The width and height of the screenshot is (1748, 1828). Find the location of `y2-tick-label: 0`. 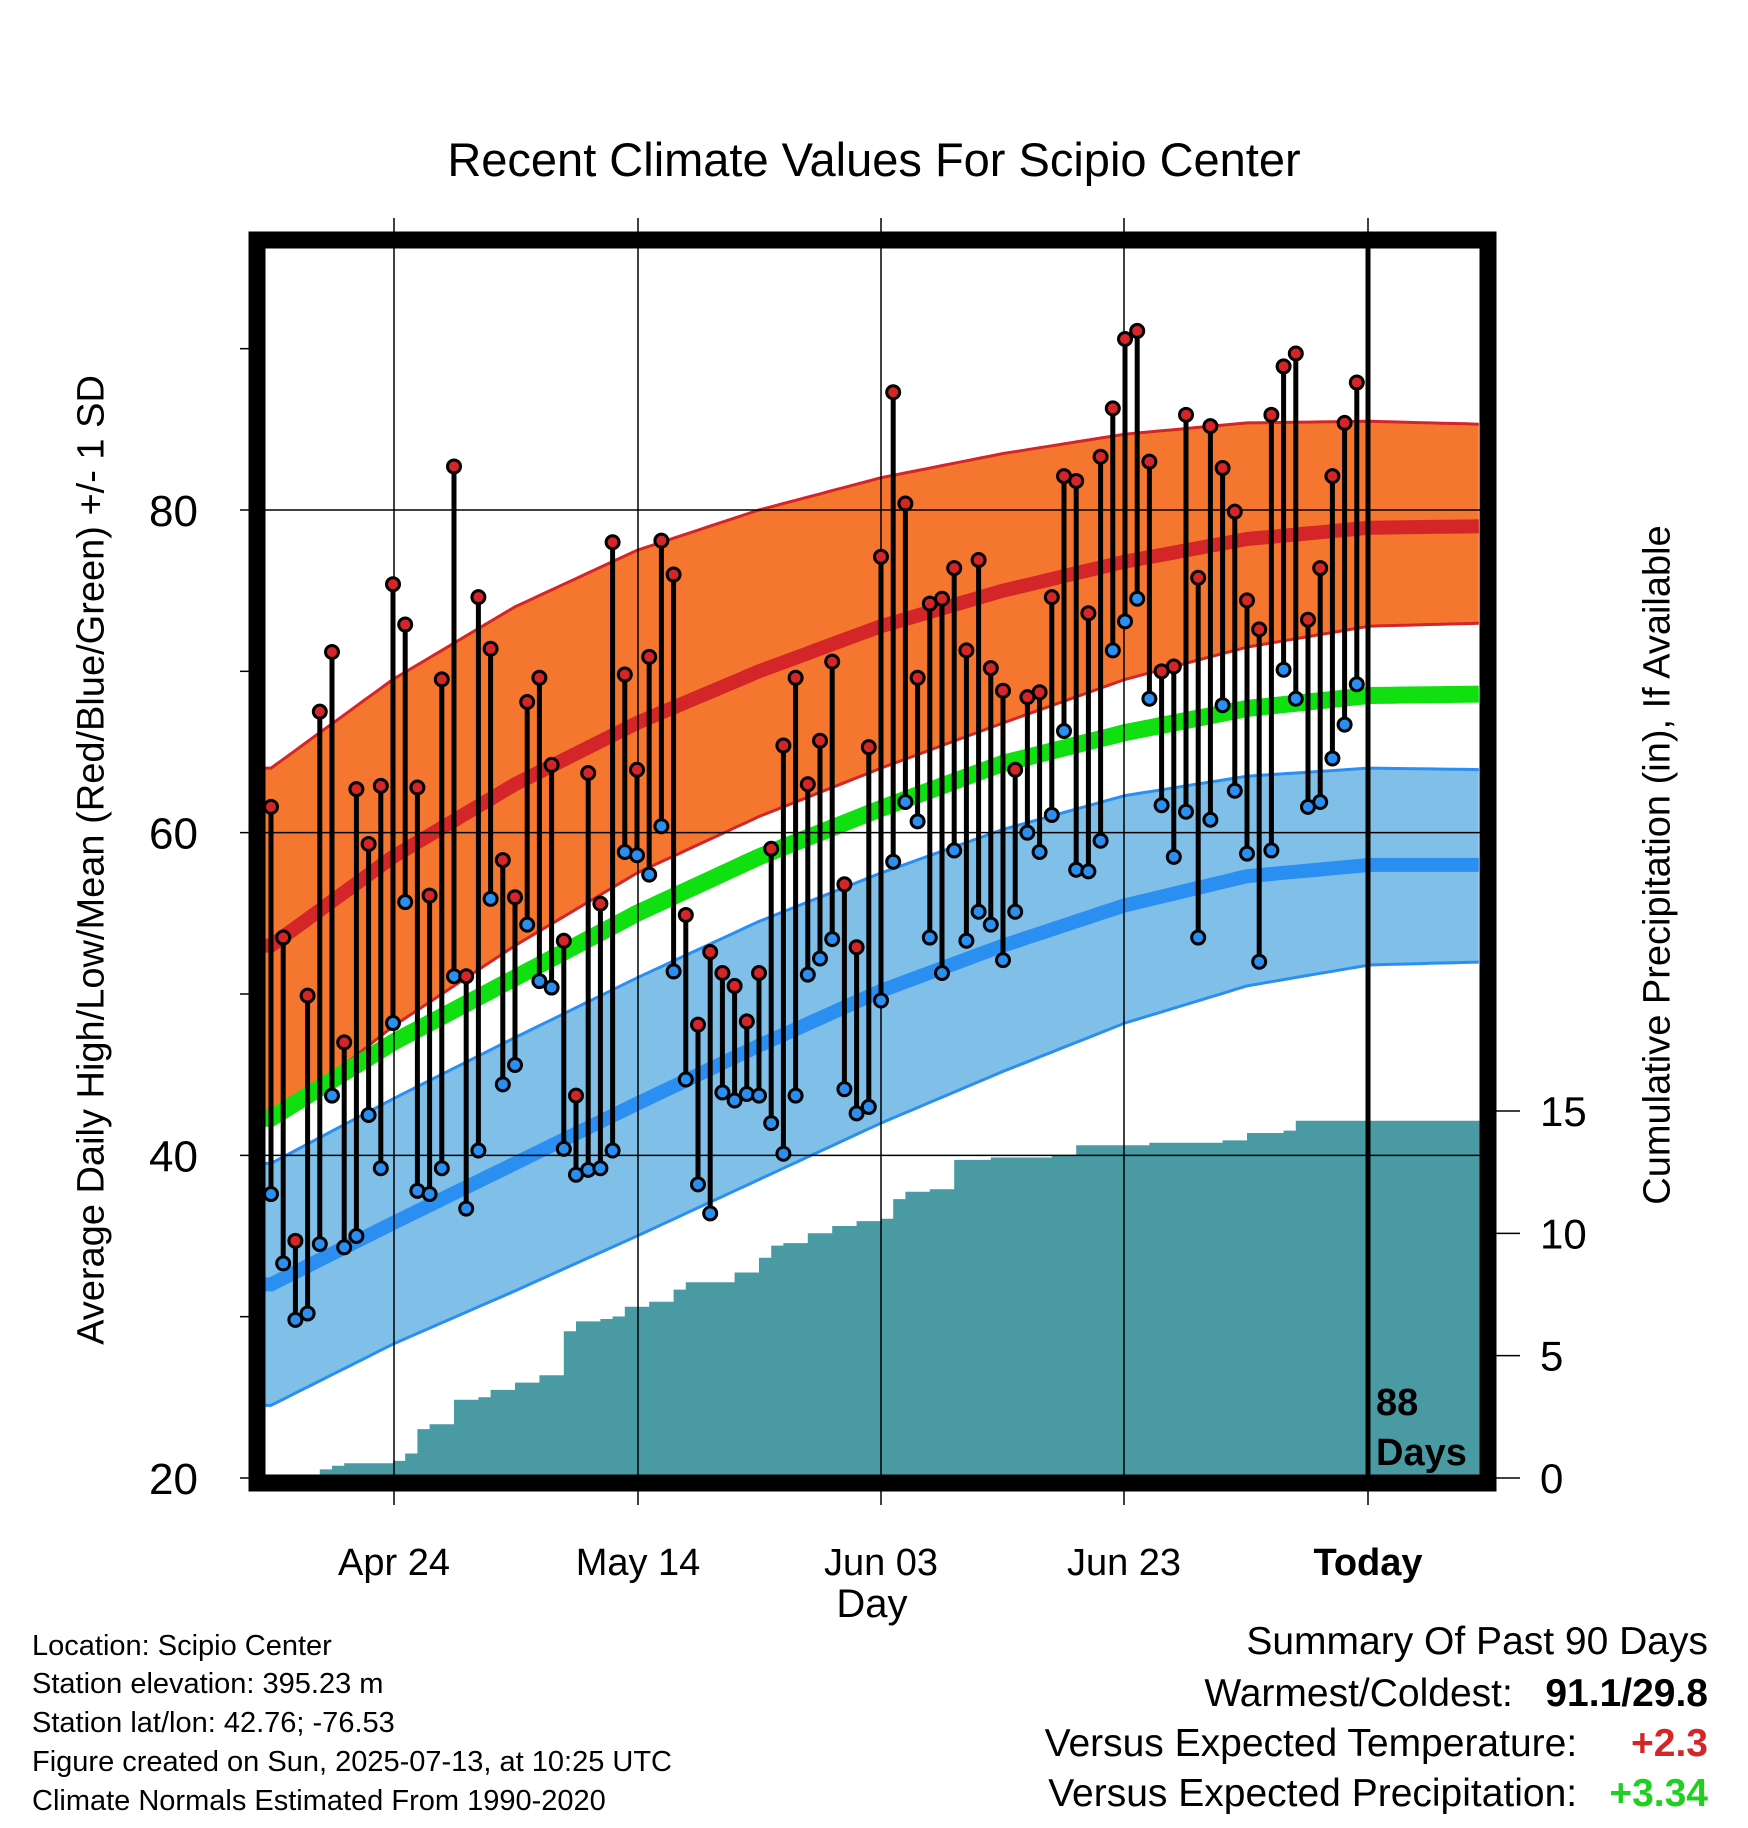

y2-tick-label: 0 is located at coordinates (1551, 1478).